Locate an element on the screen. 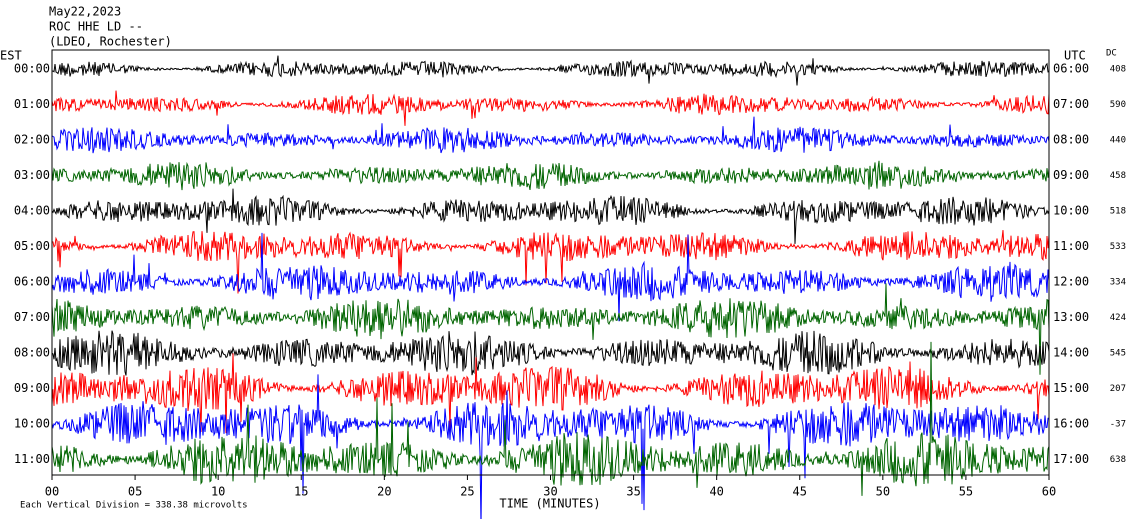 The height and width of the screenshot is (519, 1130). utc-label: 07:00 is located at coordinates (1071, 104).